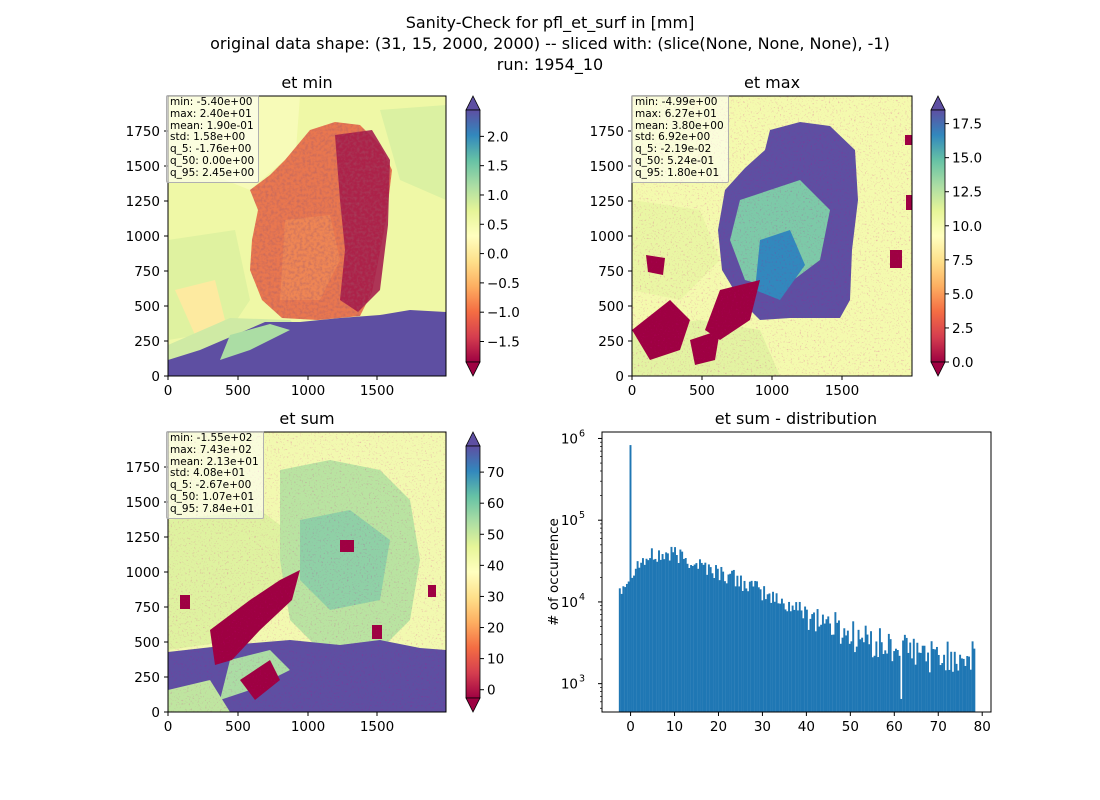 The height and width of the screenshot is (800, 1100). Describe the element at coordinates (619, 377) in the screenshot. I see `y-tick-label: 0` at that location.